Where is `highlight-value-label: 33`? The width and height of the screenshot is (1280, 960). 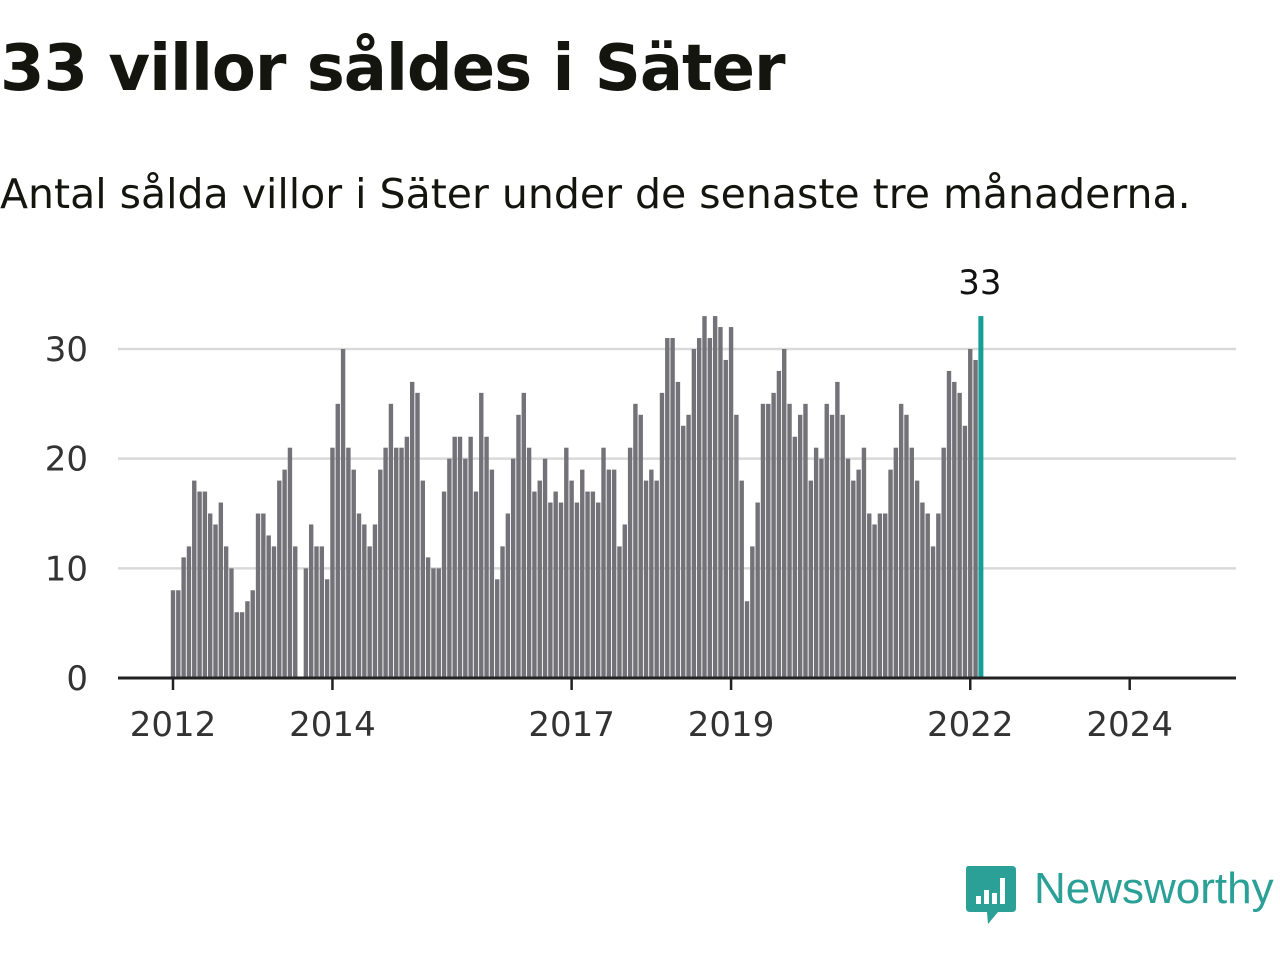 highlight-value-label: 33 is located at coordinates (979, 283).